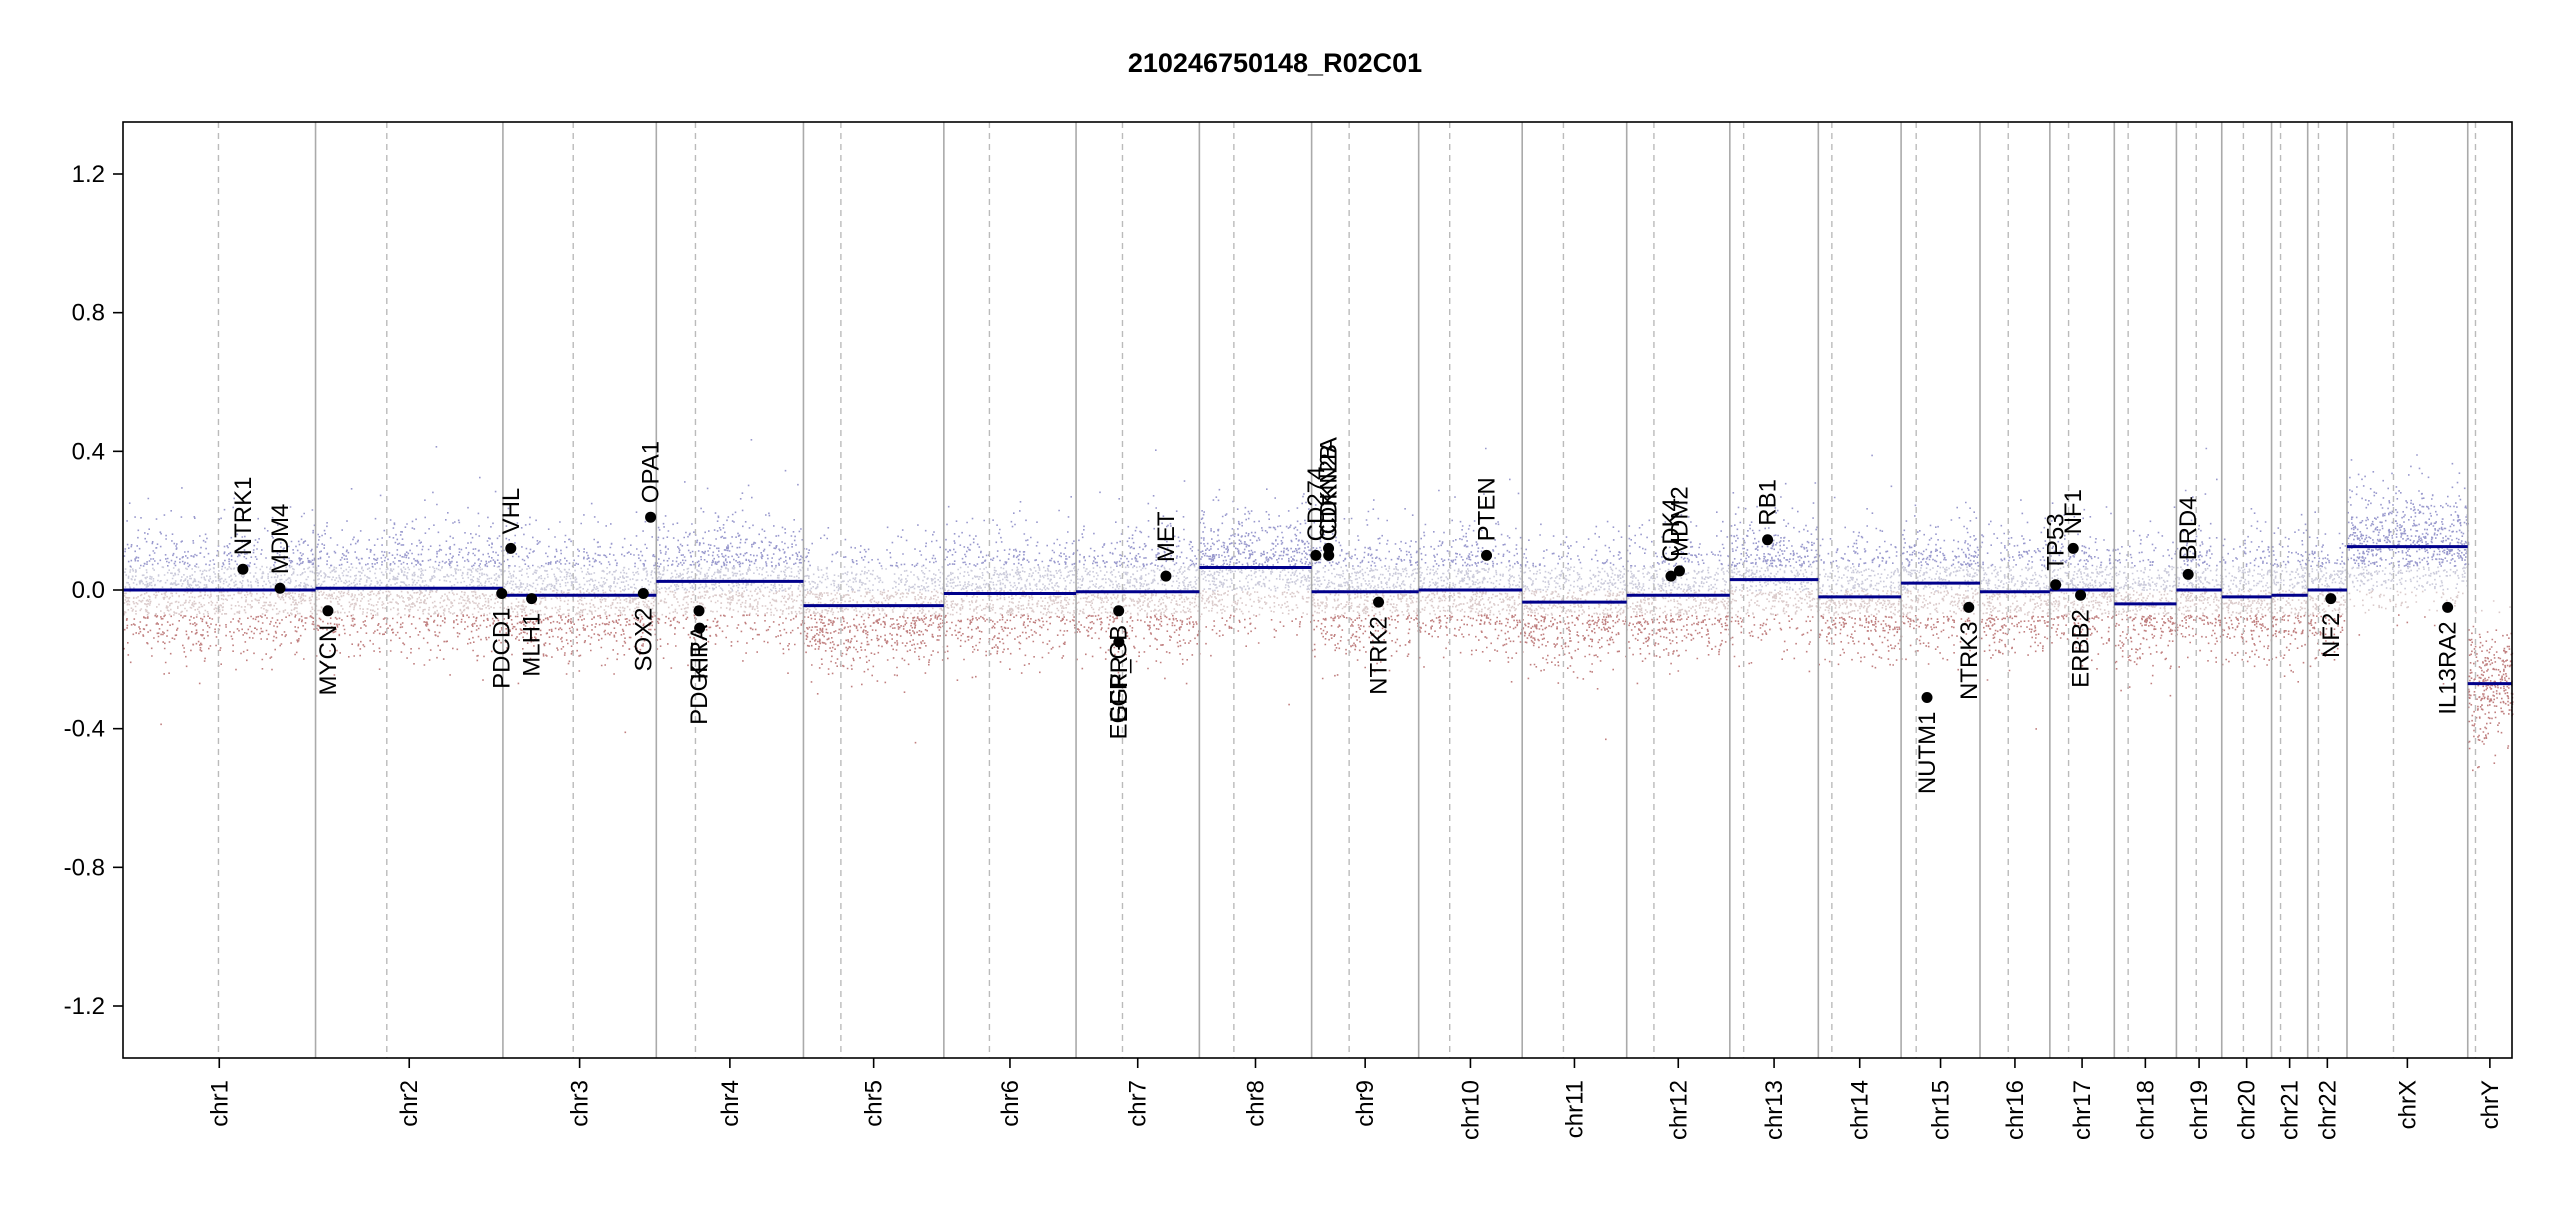 This screenshot has width=2550, height=1205. Describe the element at coordinates (2407, 1104) in the screenshot. I see `x-tick-label-chrX: chrX` at that location.